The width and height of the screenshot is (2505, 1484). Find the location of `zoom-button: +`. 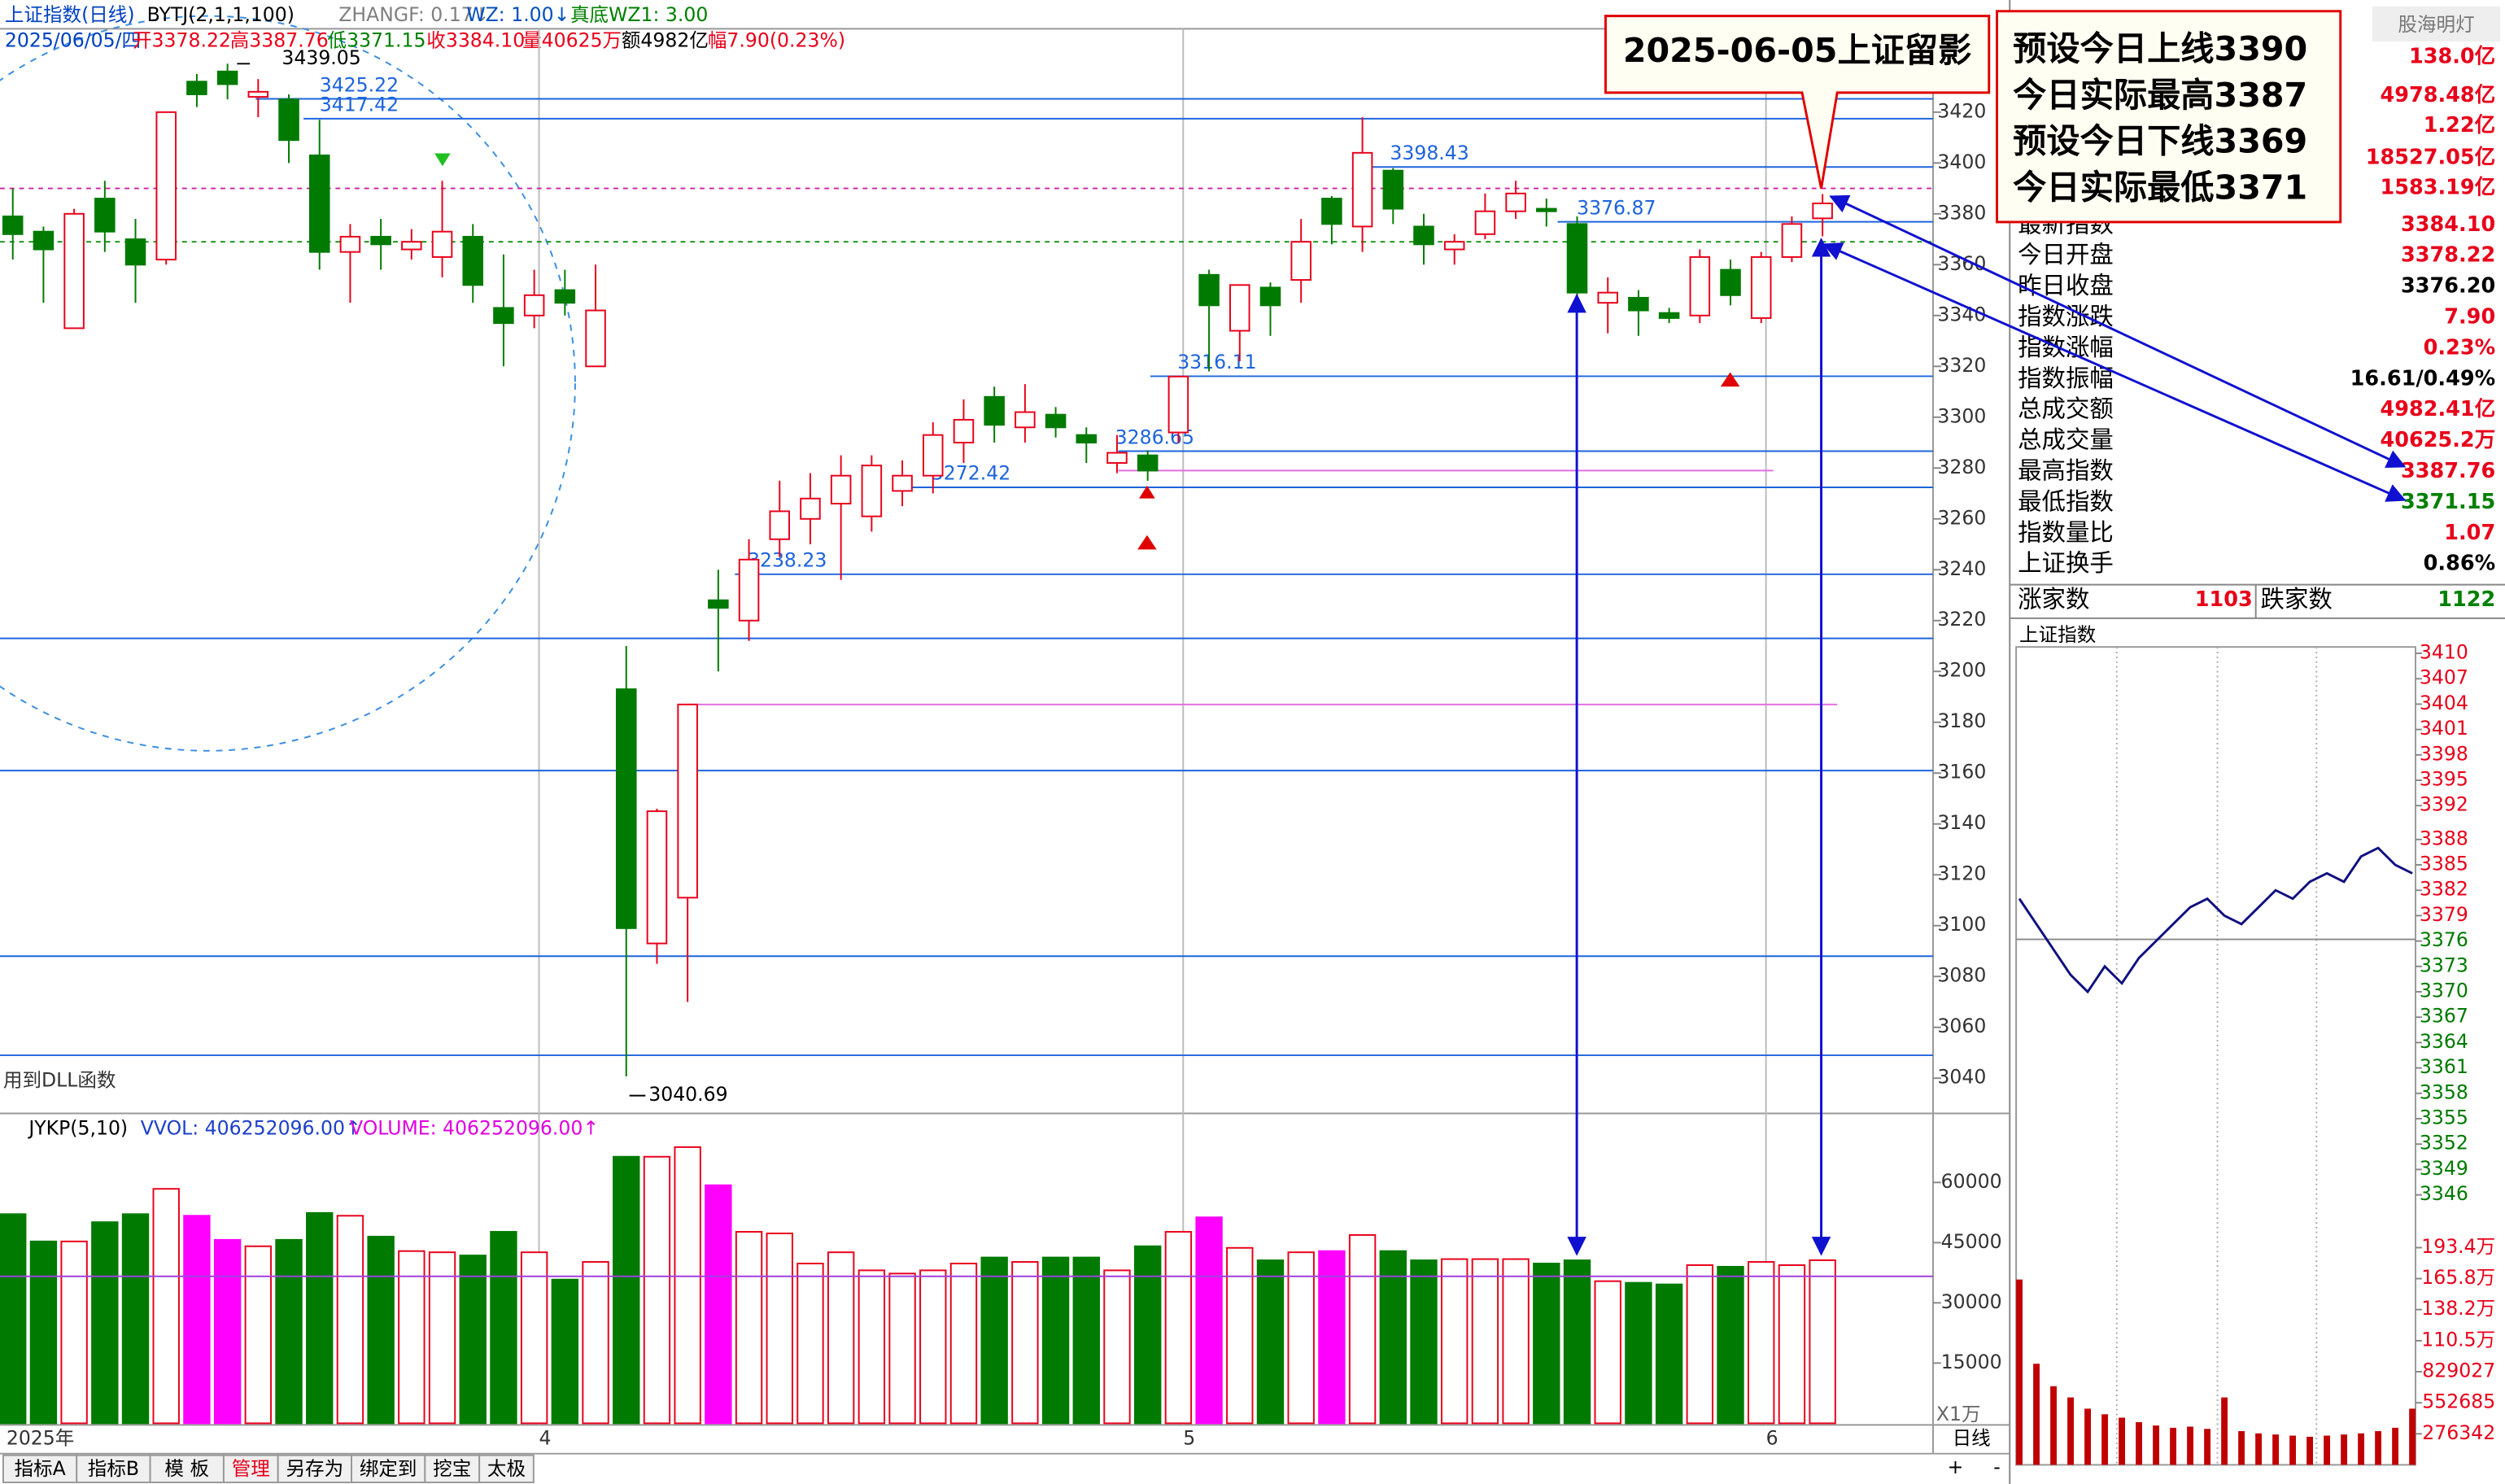

zoom-button: + is located at coordinates (1956, 1467).